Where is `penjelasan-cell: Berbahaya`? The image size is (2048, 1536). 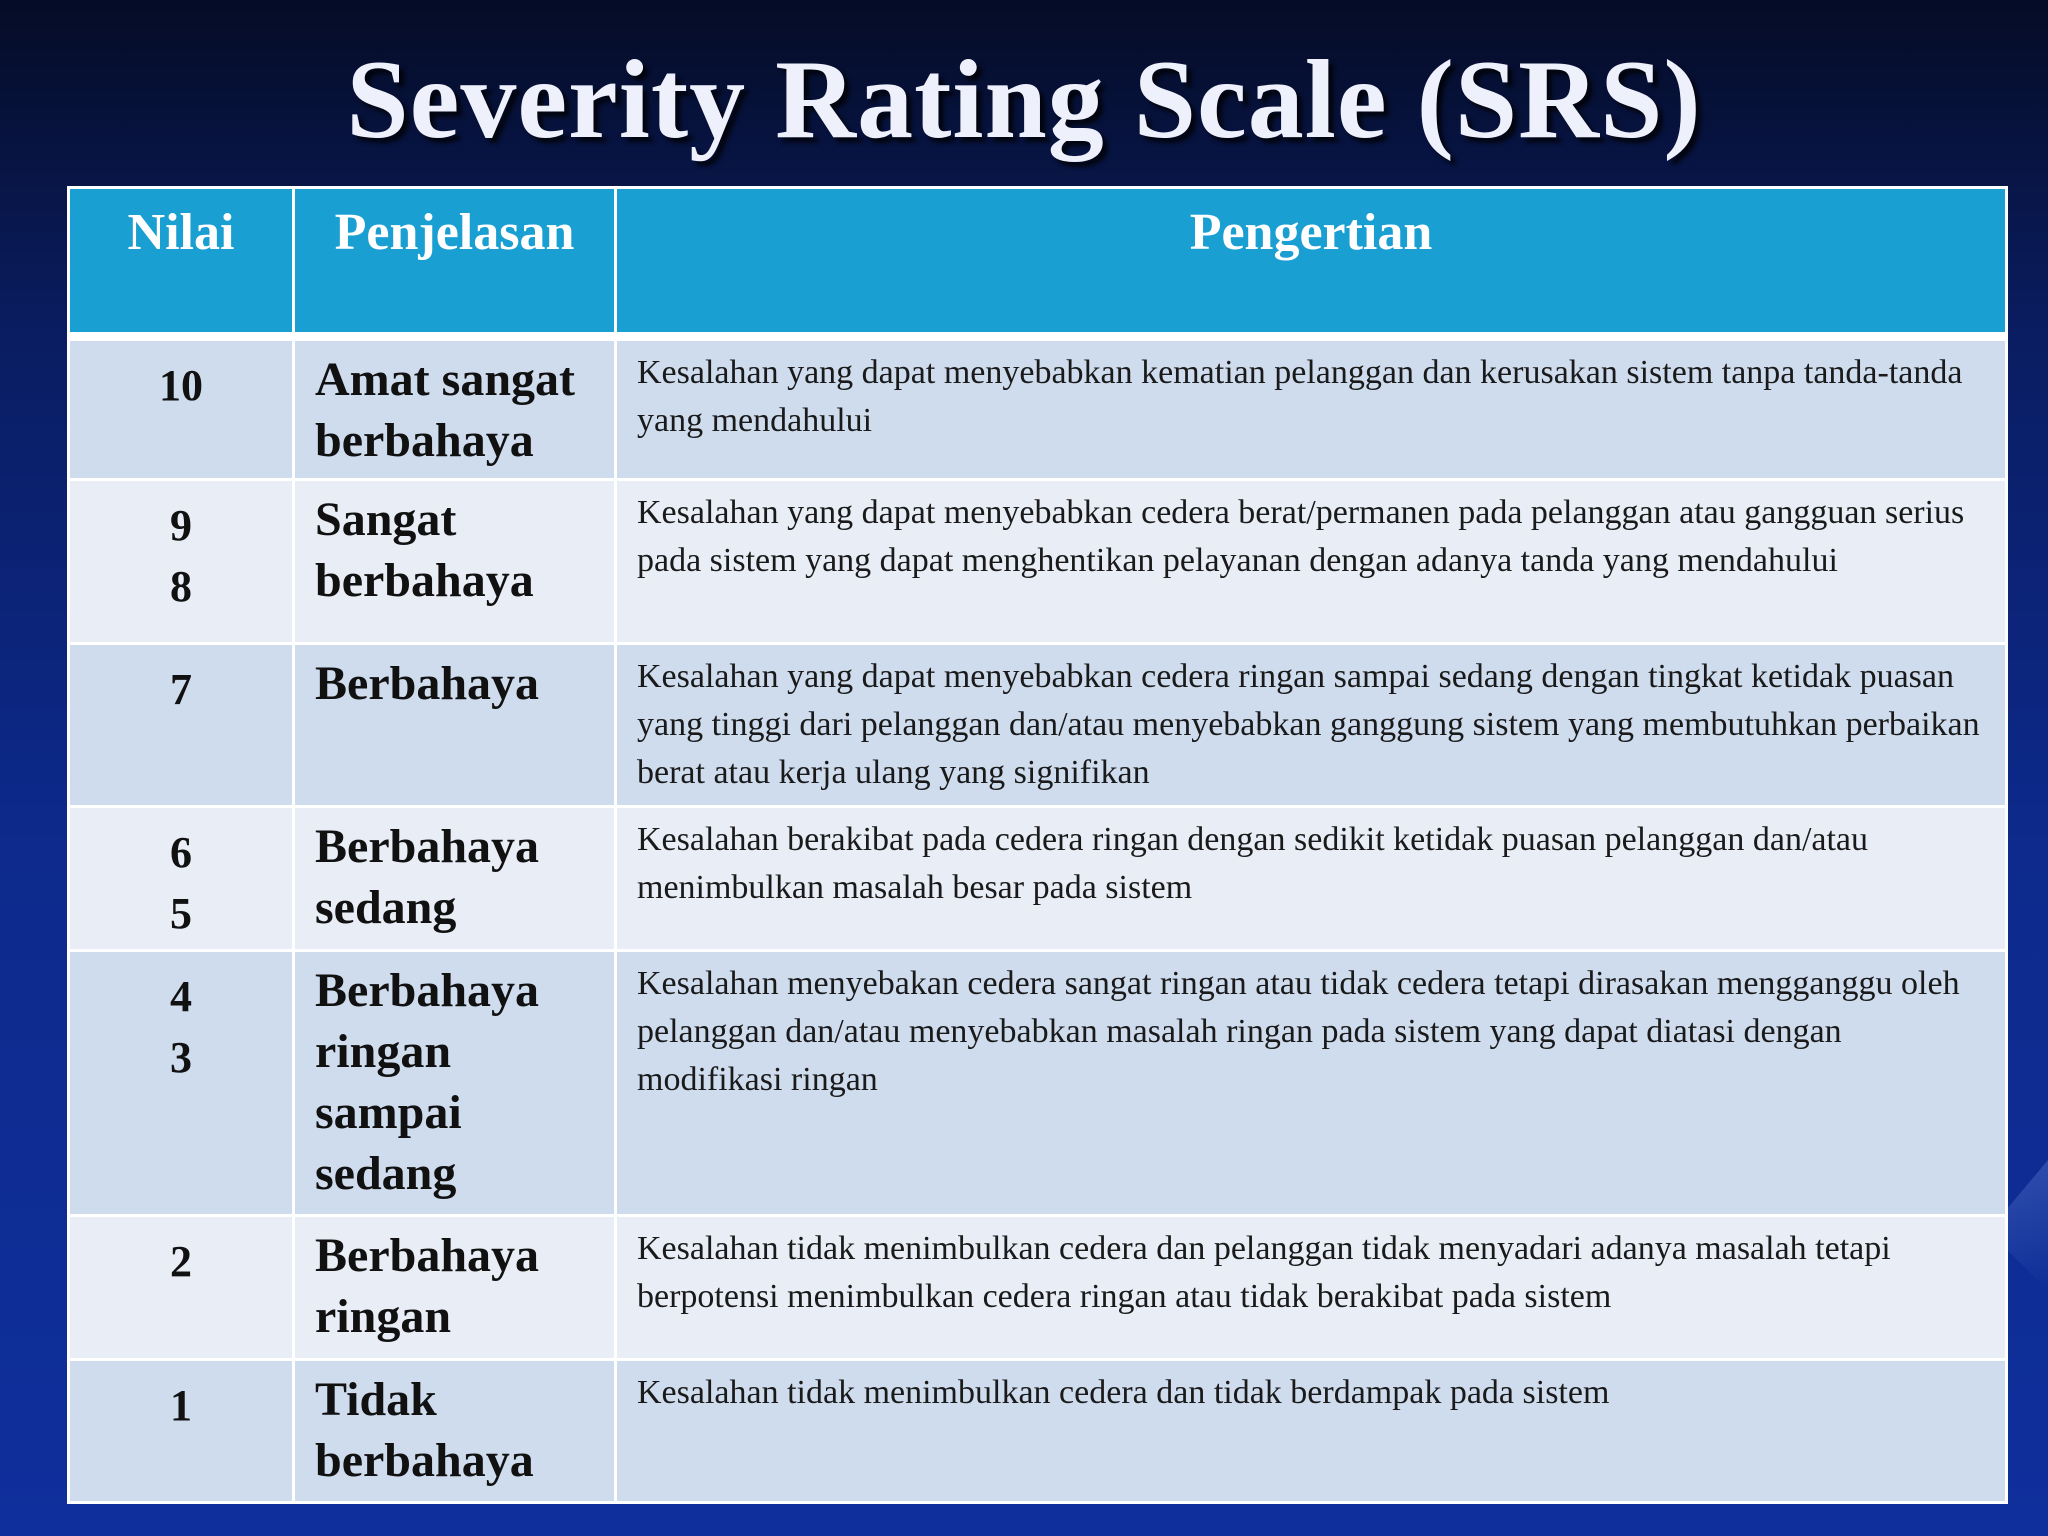
penjelasan-cell: Berbahaya is located at coordinates (454, 725).